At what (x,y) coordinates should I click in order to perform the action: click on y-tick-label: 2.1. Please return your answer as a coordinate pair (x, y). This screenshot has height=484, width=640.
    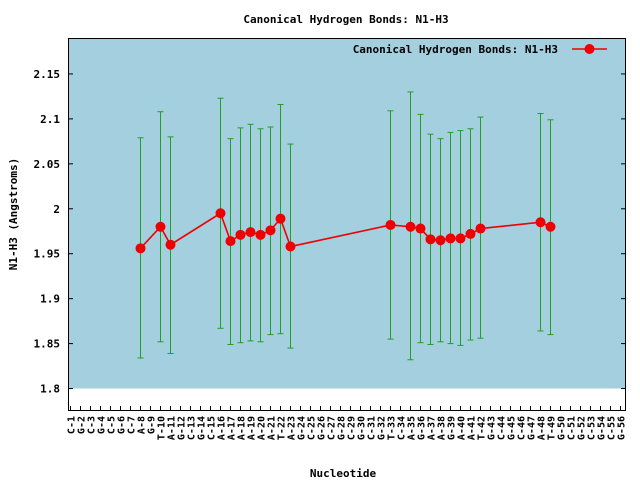
    Looking at the image, I should click on (50, 119).